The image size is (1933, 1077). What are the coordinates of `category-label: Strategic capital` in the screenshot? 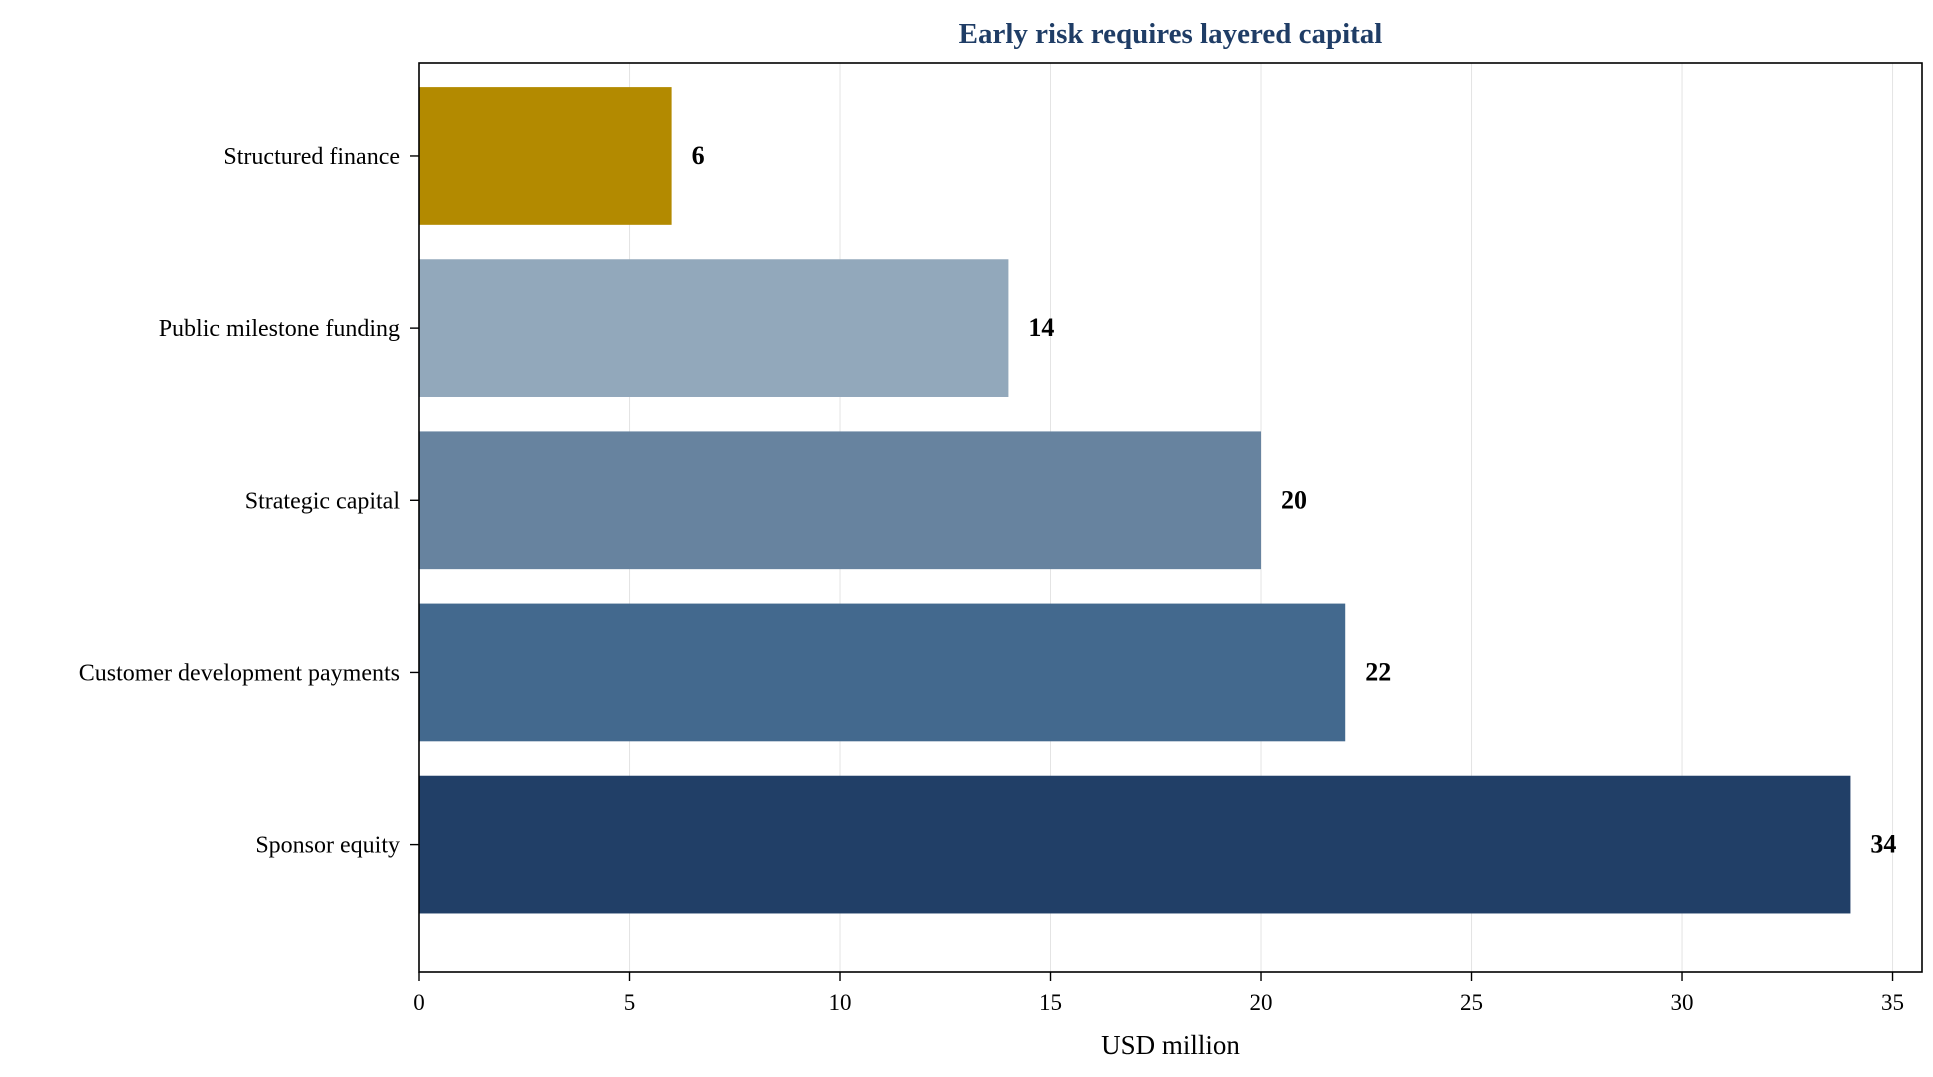 It's located at (323, 501).